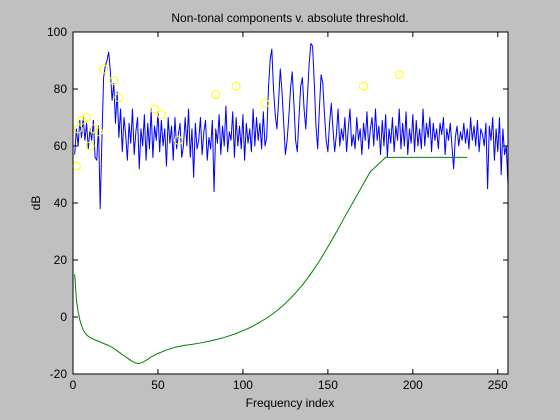 The width and height of the screenshot is (560, 420). What do you see at coordinates (498, 385) in the screenshot?
I see `x-tick-label: 250` at bounding box center [498, 385].